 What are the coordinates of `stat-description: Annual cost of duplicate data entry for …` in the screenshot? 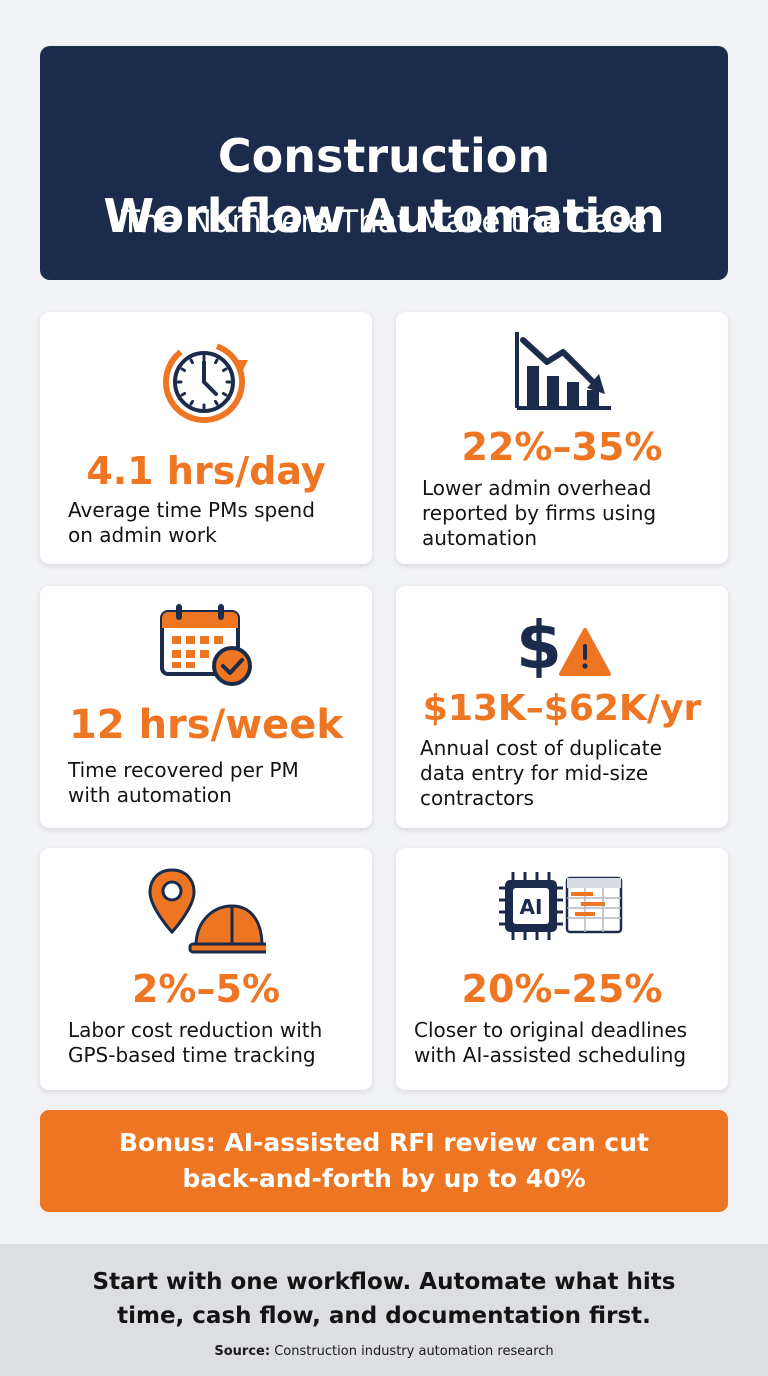 It's located at (541, 773).